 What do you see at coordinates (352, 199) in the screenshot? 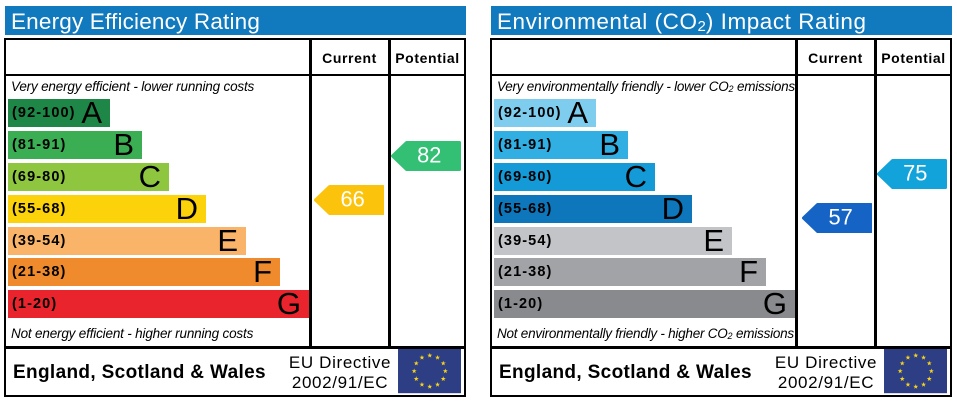
I see `svg-text: 66` at bounding box center [352, 199].